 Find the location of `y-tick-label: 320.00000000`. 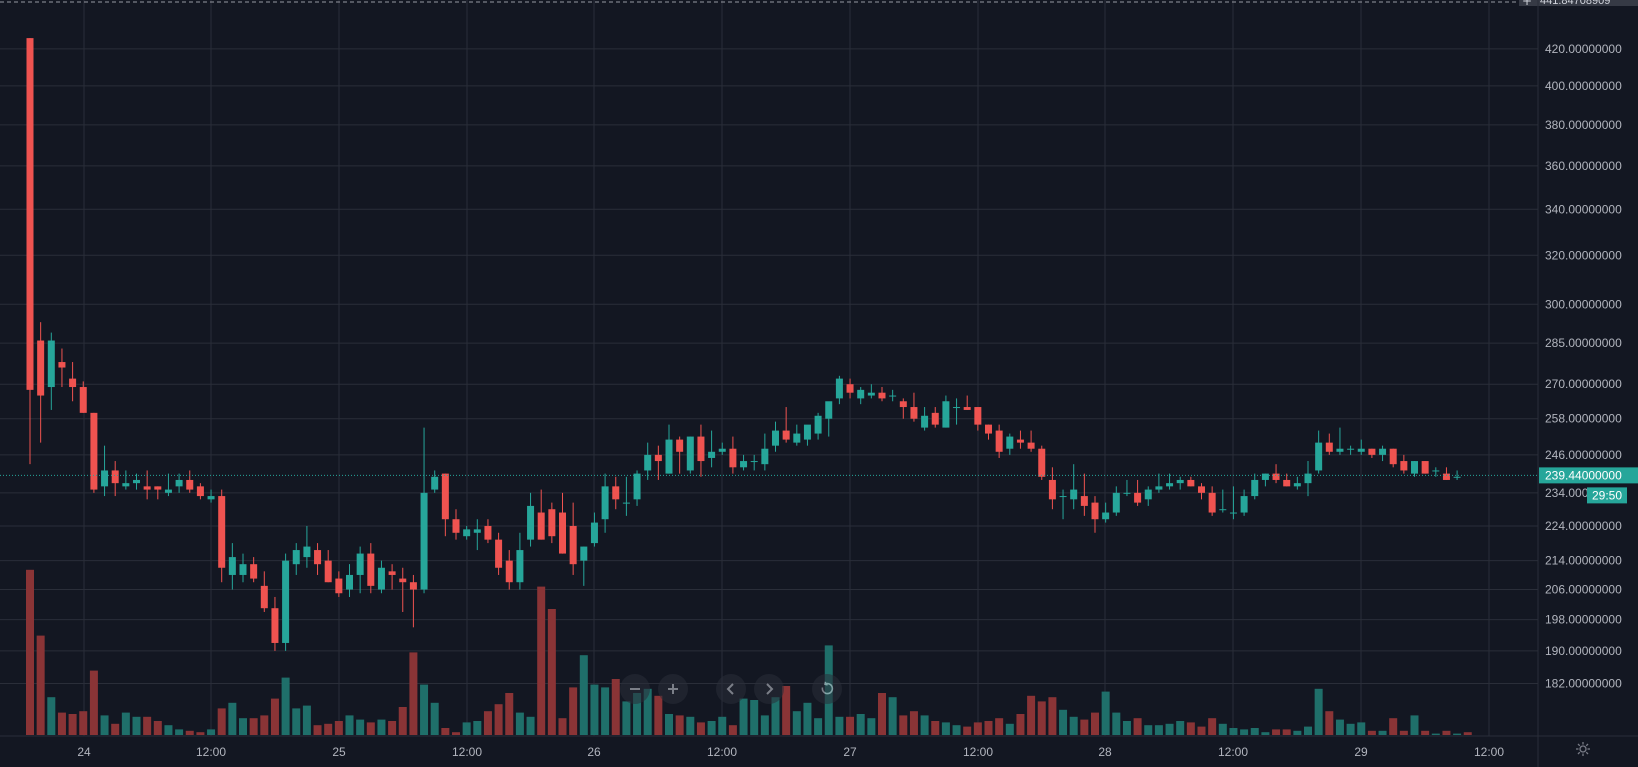

y-tick-label: 320.00000000 is located at coordinates (1583, 255).